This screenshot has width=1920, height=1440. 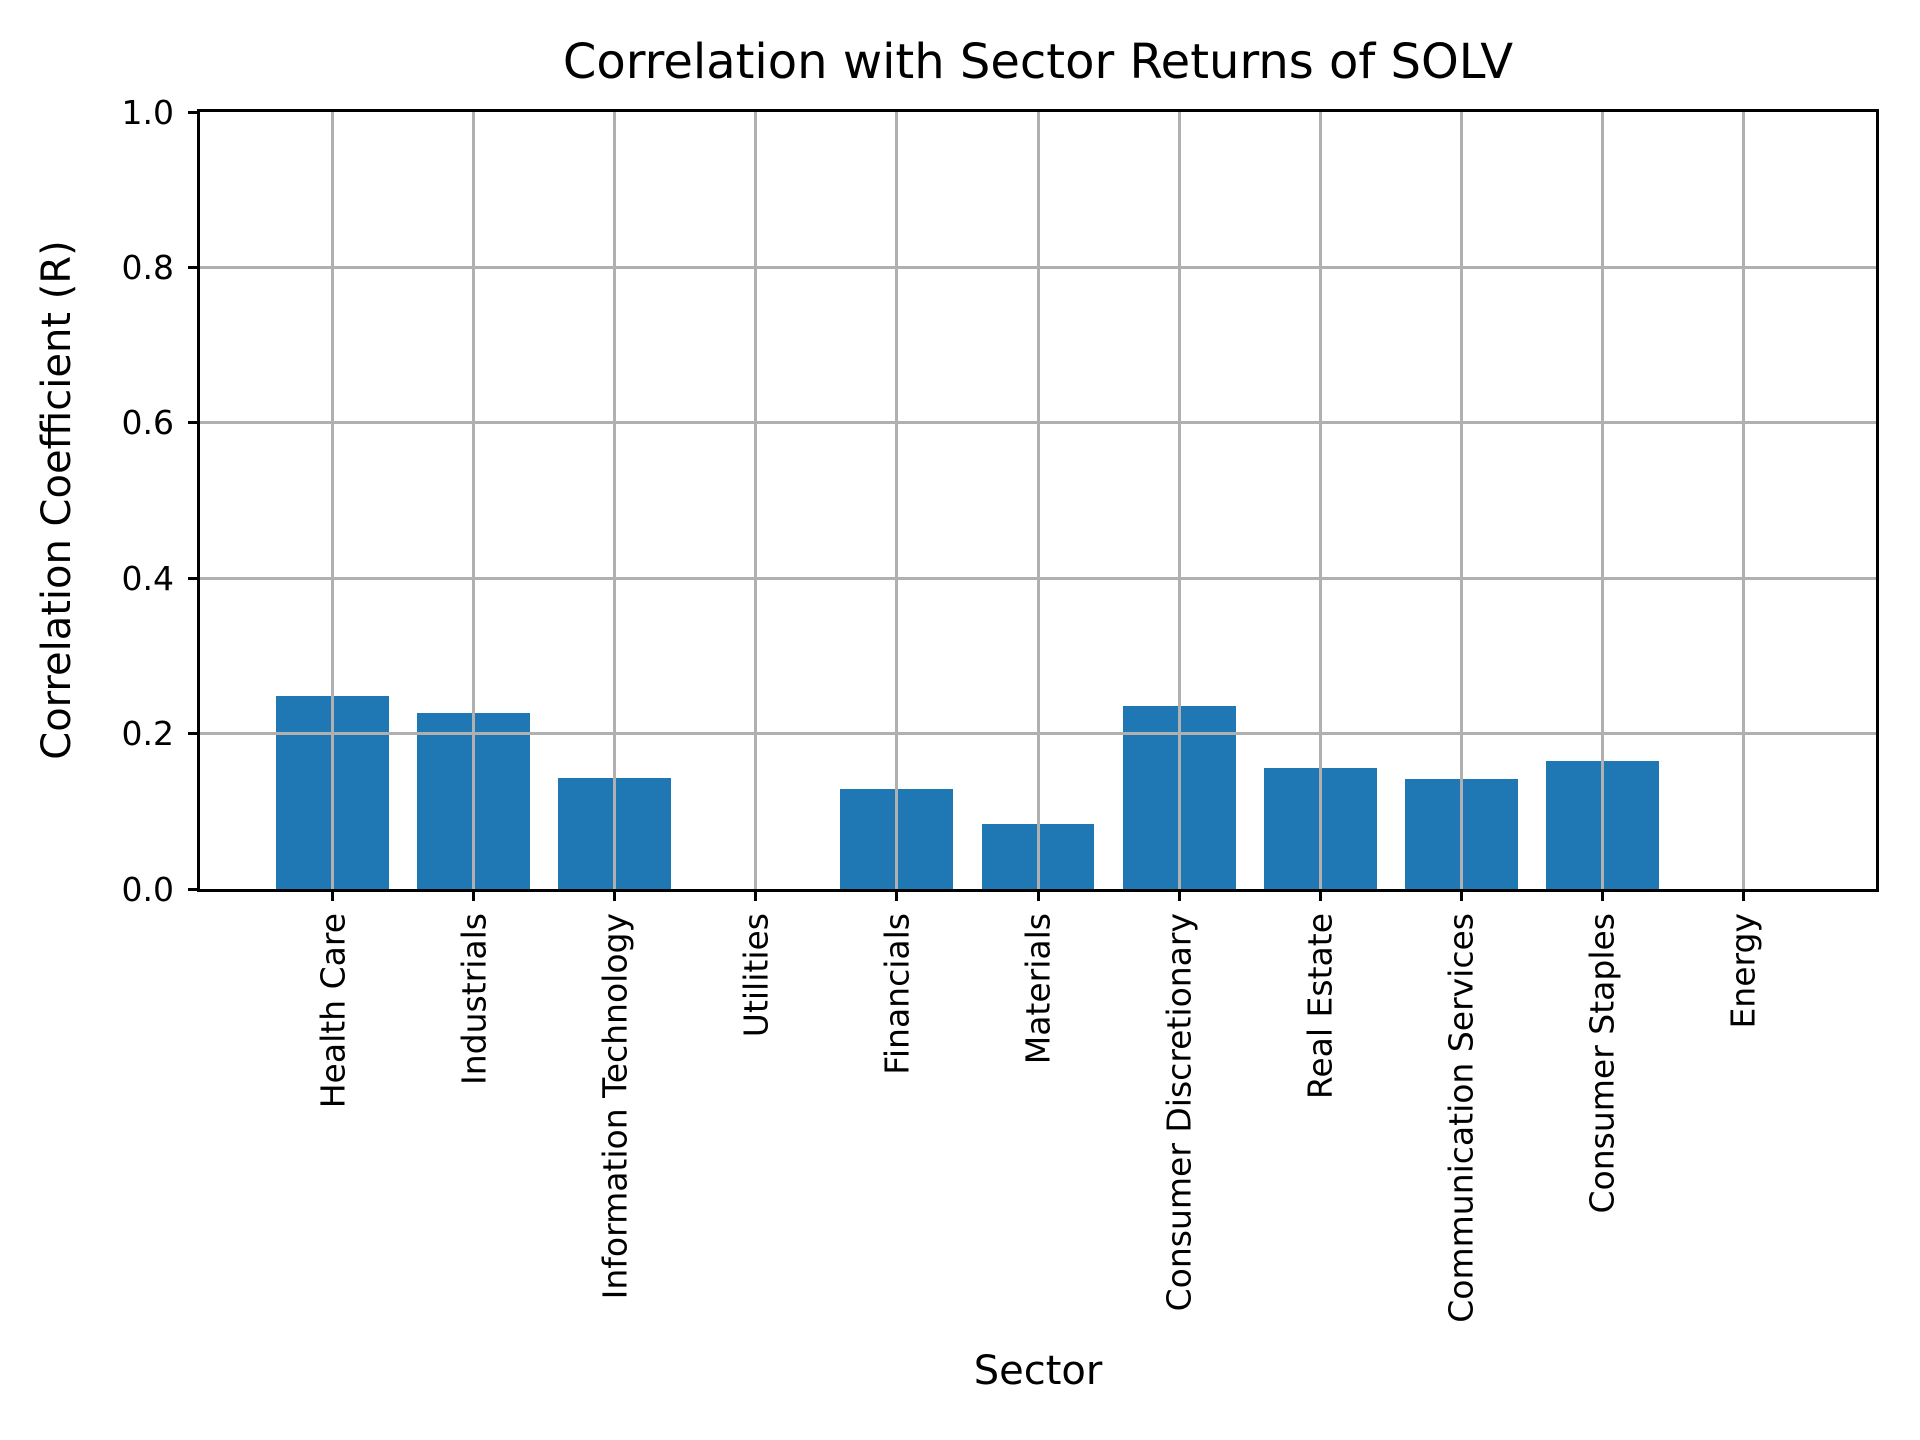 What do you see at coordinates (147, 423) in the screenshot?
I see `y-tick-label: 0.6` at bounding box center [147, 423].